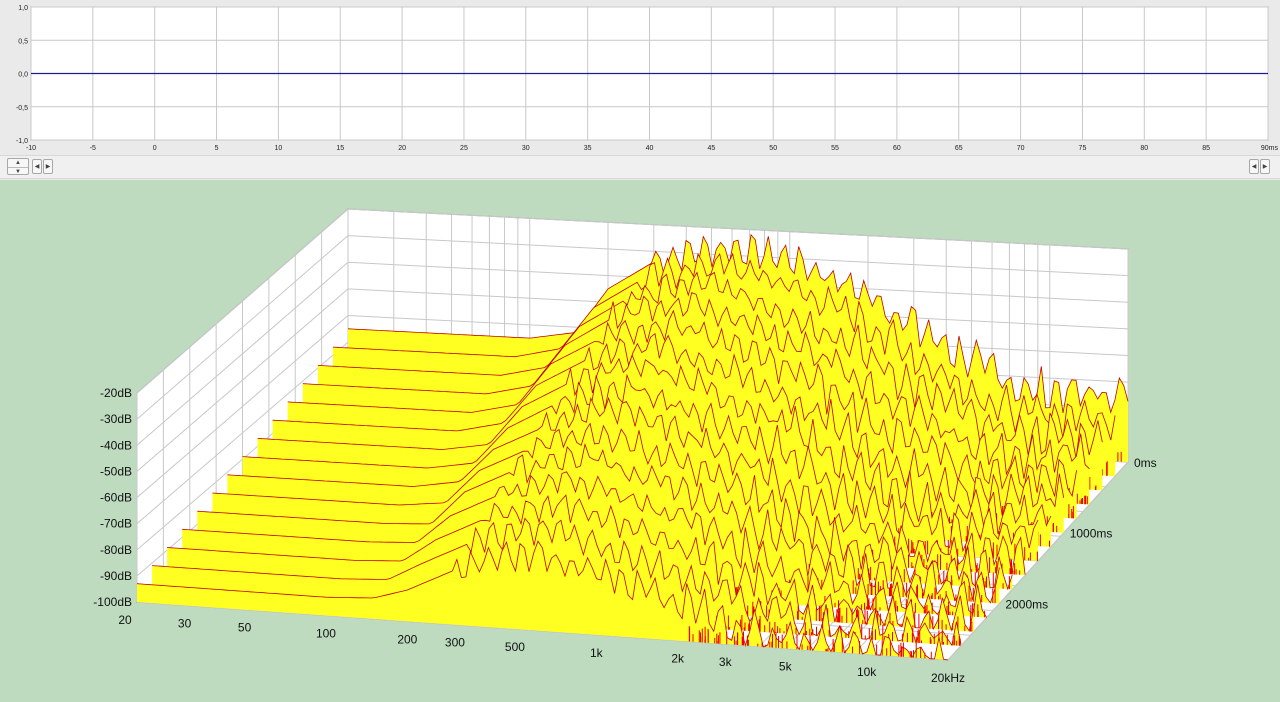 Image resolution: width=1280 pixels, height=702 pixels. What do you see at coordinates (1144, 148) in the screenshot?
I see `x-tick-label: 80` at bounding box center [1144, 148].